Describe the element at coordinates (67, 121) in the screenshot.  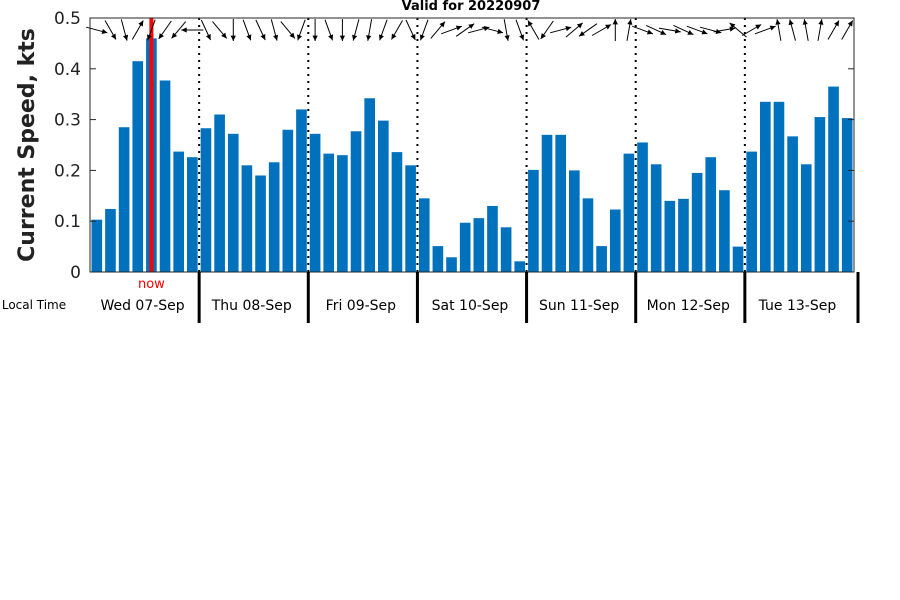
I see `y-tick-label: 0.3` at that location.